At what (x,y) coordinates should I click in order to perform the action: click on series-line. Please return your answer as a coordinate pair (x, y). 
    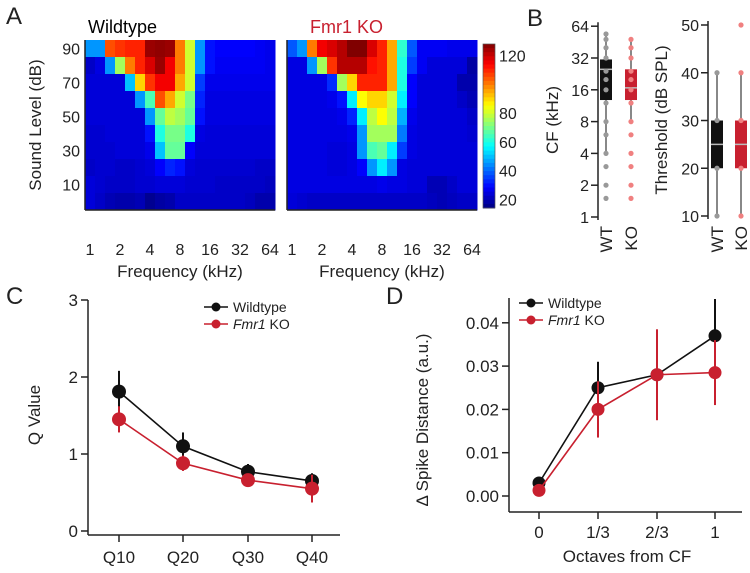
    Looking at the image, I should click on (627, 409).